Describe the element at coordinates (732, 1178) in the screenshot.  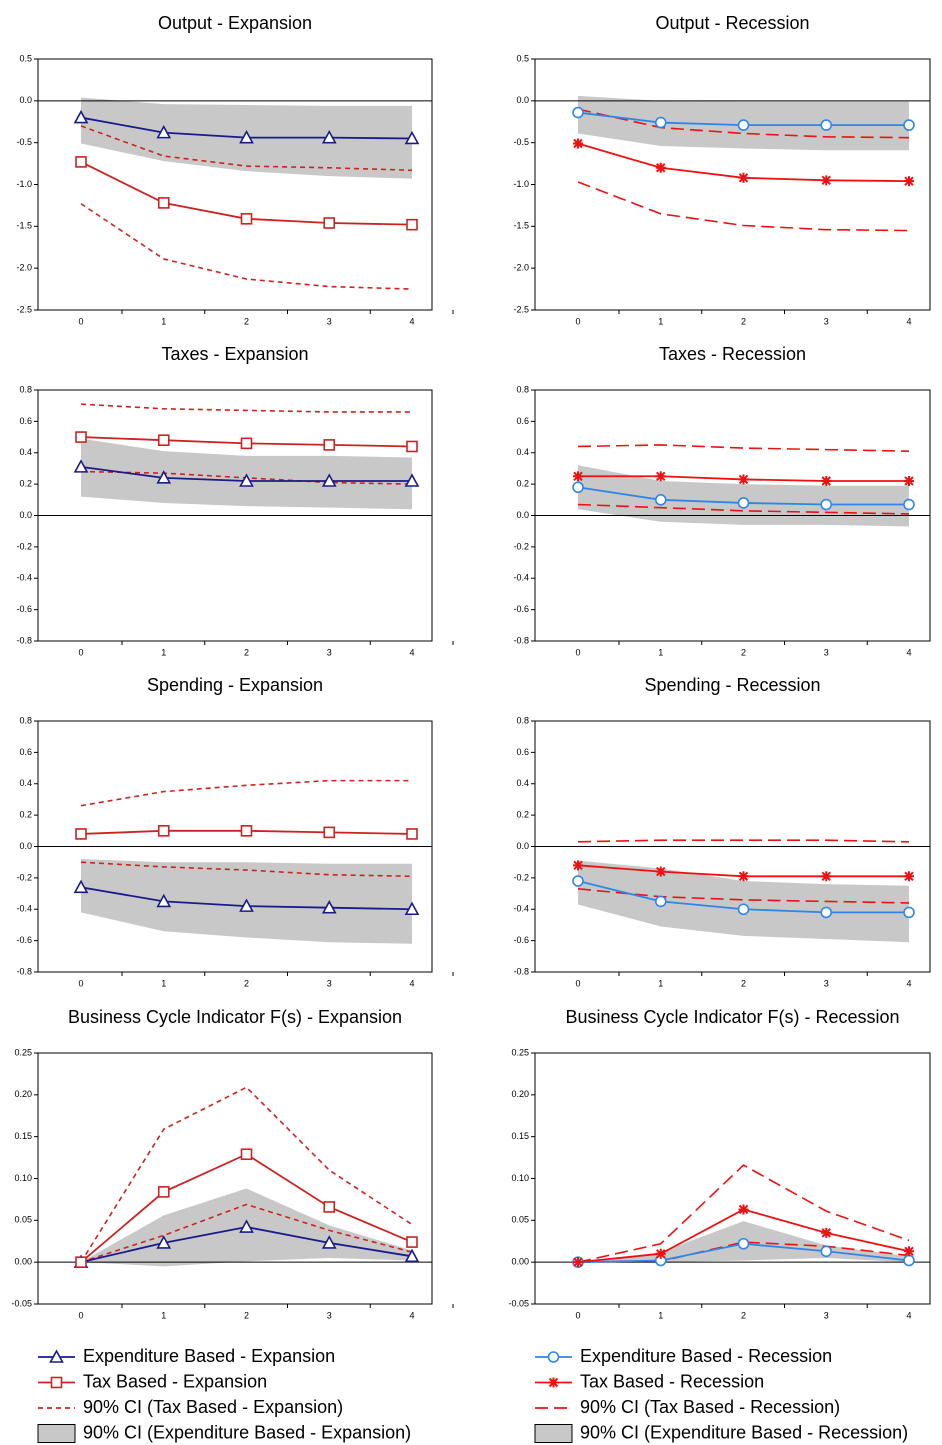
I see `plot-frame` at that location.